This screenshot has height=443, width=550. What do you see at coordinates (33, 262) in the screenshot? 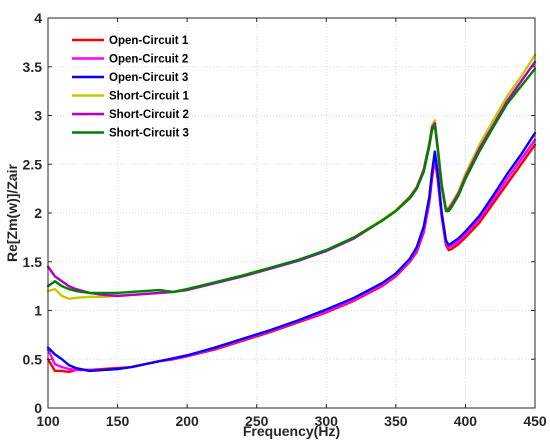
I see `y-tick-label: 1.5` at bounding box center [33, 262].